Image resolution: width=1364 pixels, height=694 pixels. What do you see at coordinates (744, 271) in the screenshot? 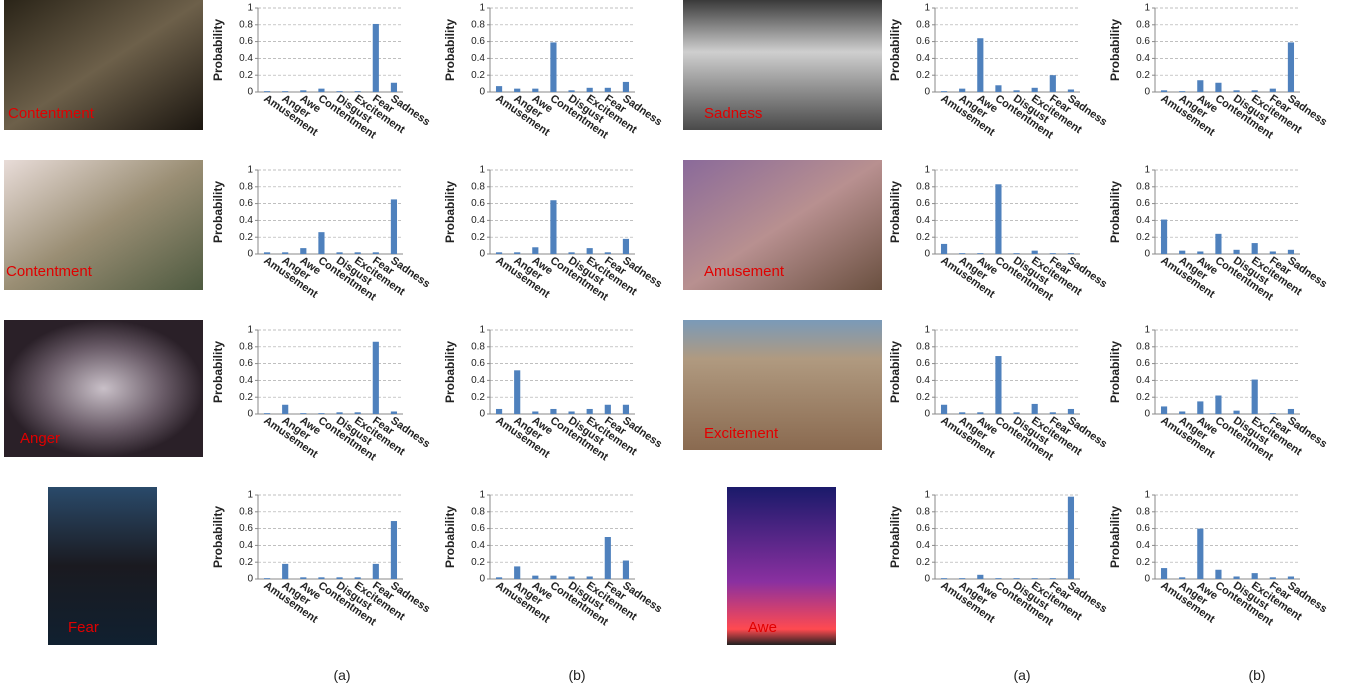
I see `photo-label: Amusement` at bounding box center [744, 271].